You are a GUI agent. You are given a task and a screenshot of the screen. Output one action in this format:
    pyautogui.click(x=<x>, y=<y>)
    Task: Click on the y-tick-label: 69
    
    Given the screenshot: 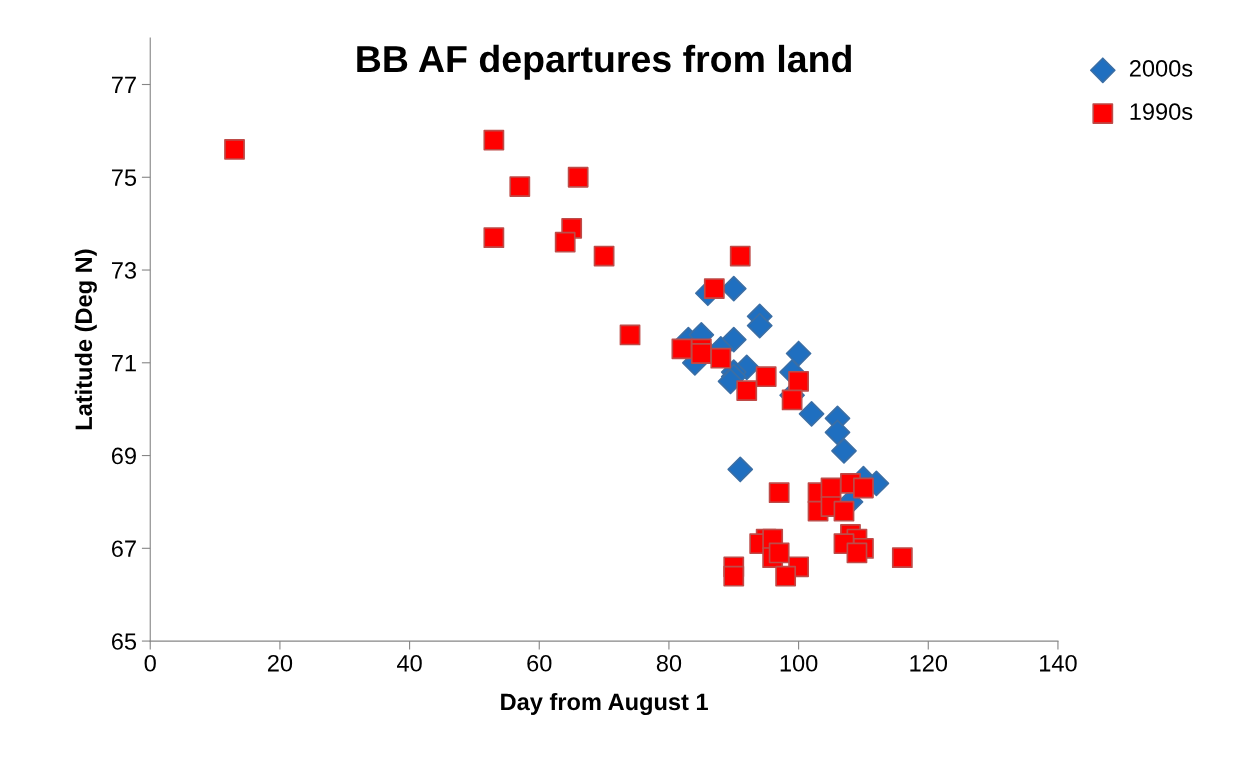 What is the action you would take?
    pyautogui.click(x=123, y=456)
    